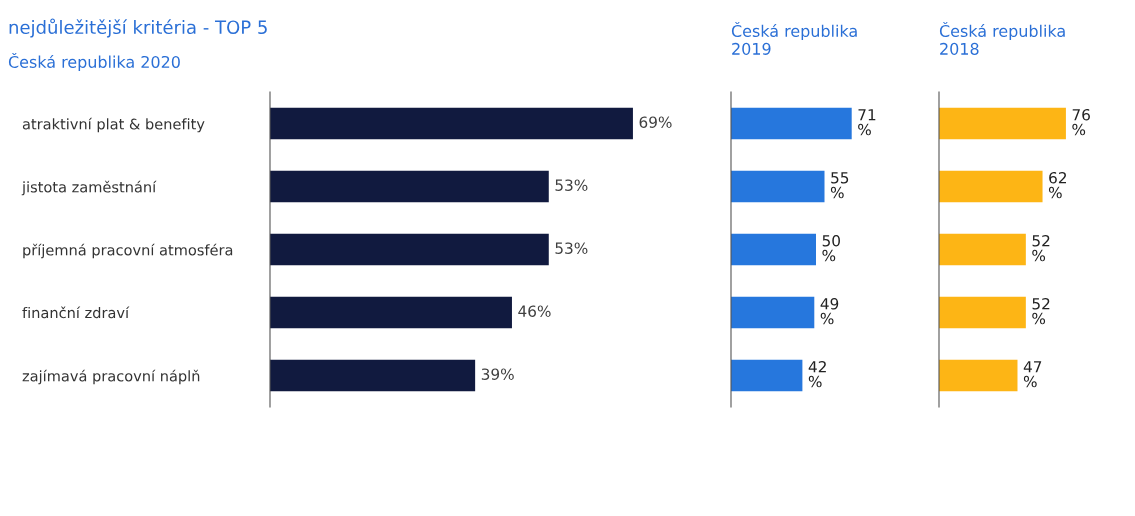 Image resolution: width=1135 pixels, height=516 pixels. I want to click on data-label: 71 %, so click(867, 122).